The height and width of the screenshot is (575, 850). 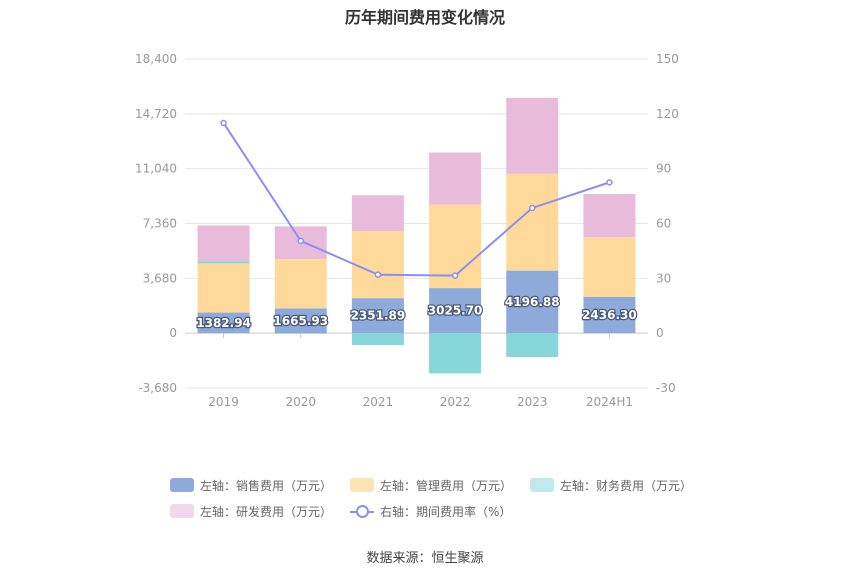 I want to click on legend-swatch-finance, so click(x=542, y=485).